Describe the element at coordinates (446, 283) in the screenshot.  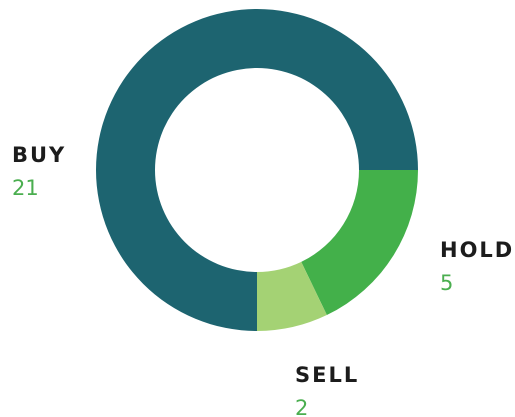
I see `segment-value: 5` at that location.